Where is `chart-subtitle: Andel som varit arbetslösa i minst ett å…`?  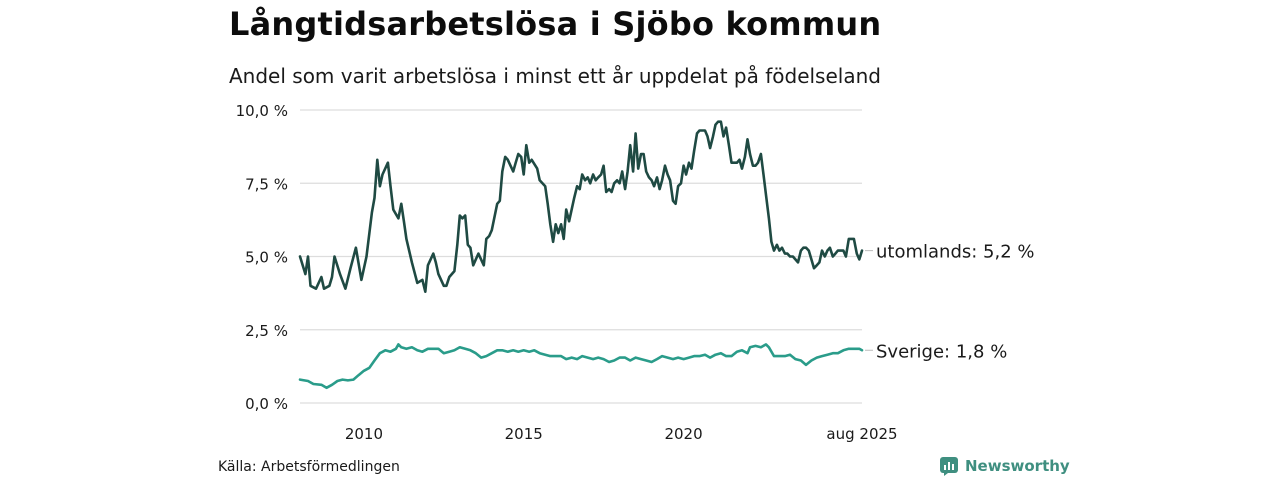 chart-subtitle: Andel som varit arbetslösa i minst ett å… is located at coordinates (555, 76).